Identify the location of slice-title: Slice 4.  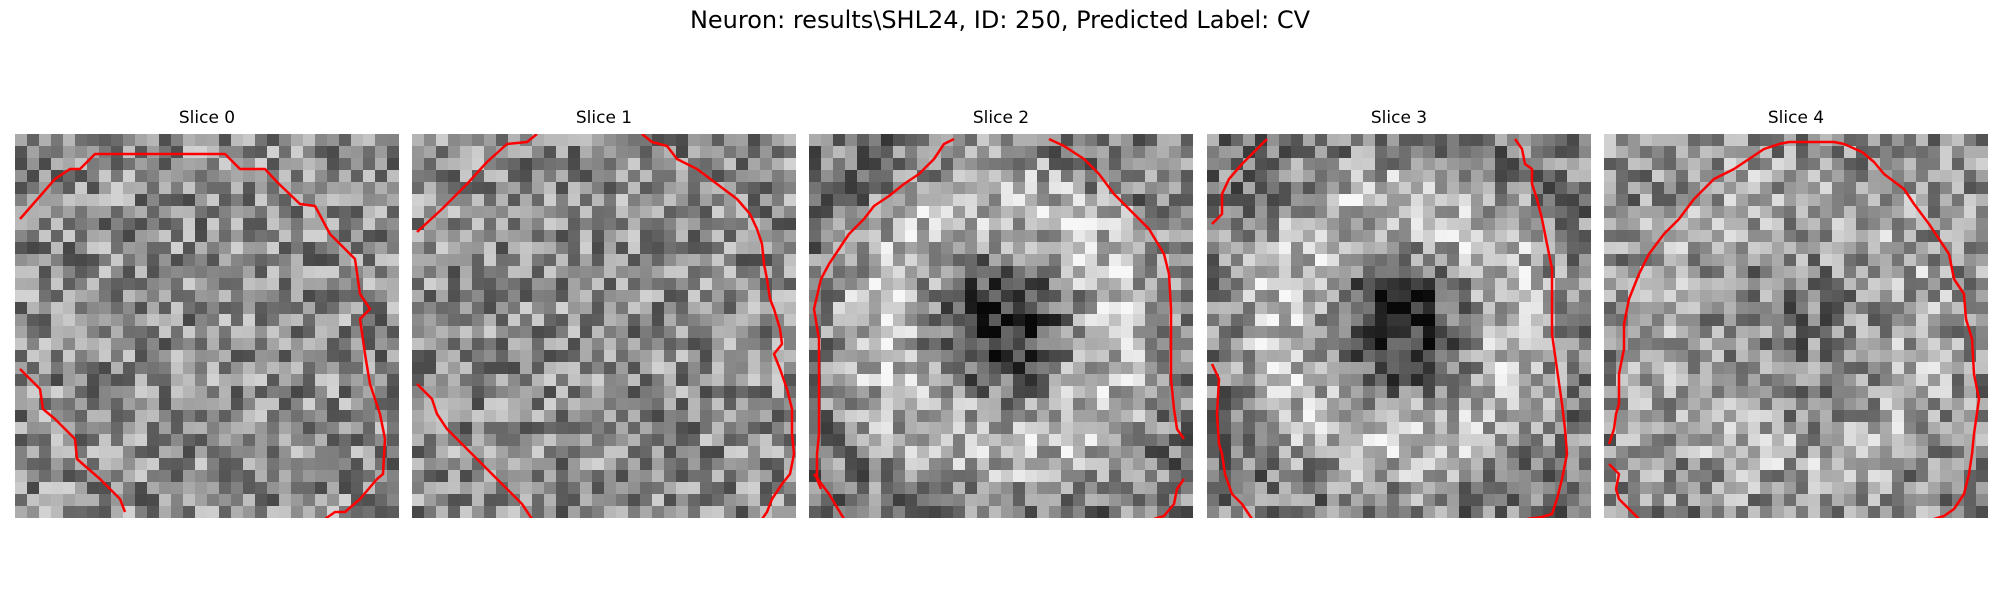
(1796, 118).